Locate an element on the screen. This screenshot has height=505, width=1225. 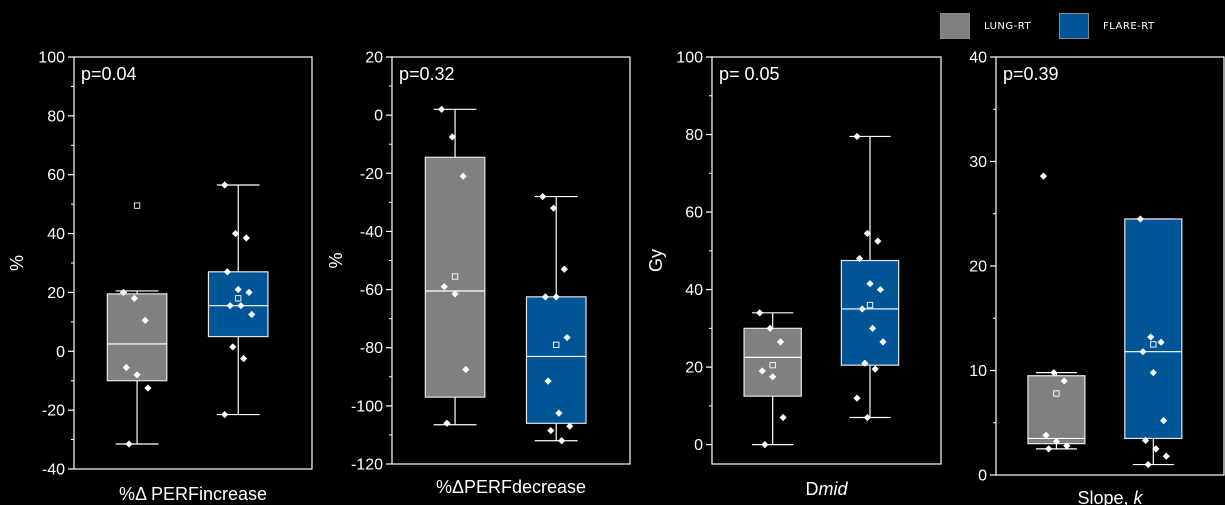
p-value-label: p=0.39 is located at coordinates (1031, 74).